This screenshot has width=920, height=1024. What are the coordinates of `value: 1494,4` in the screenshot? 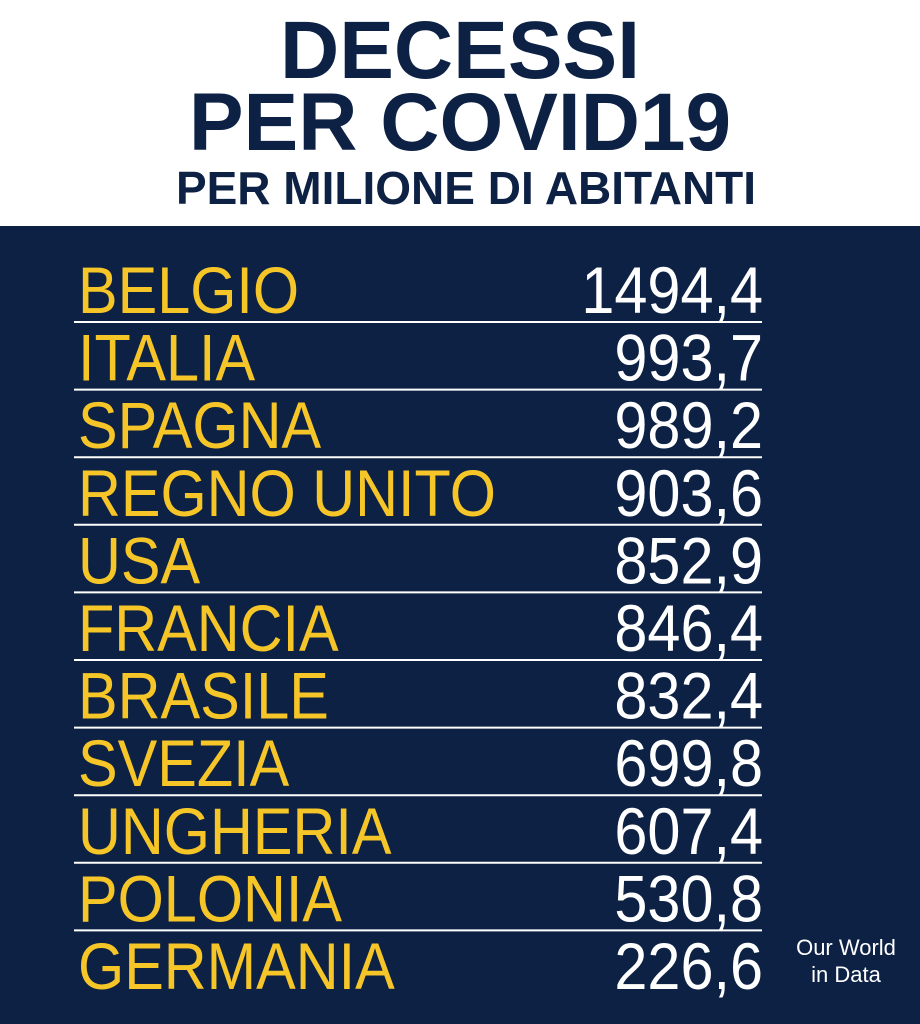 It's located at (672, 291).